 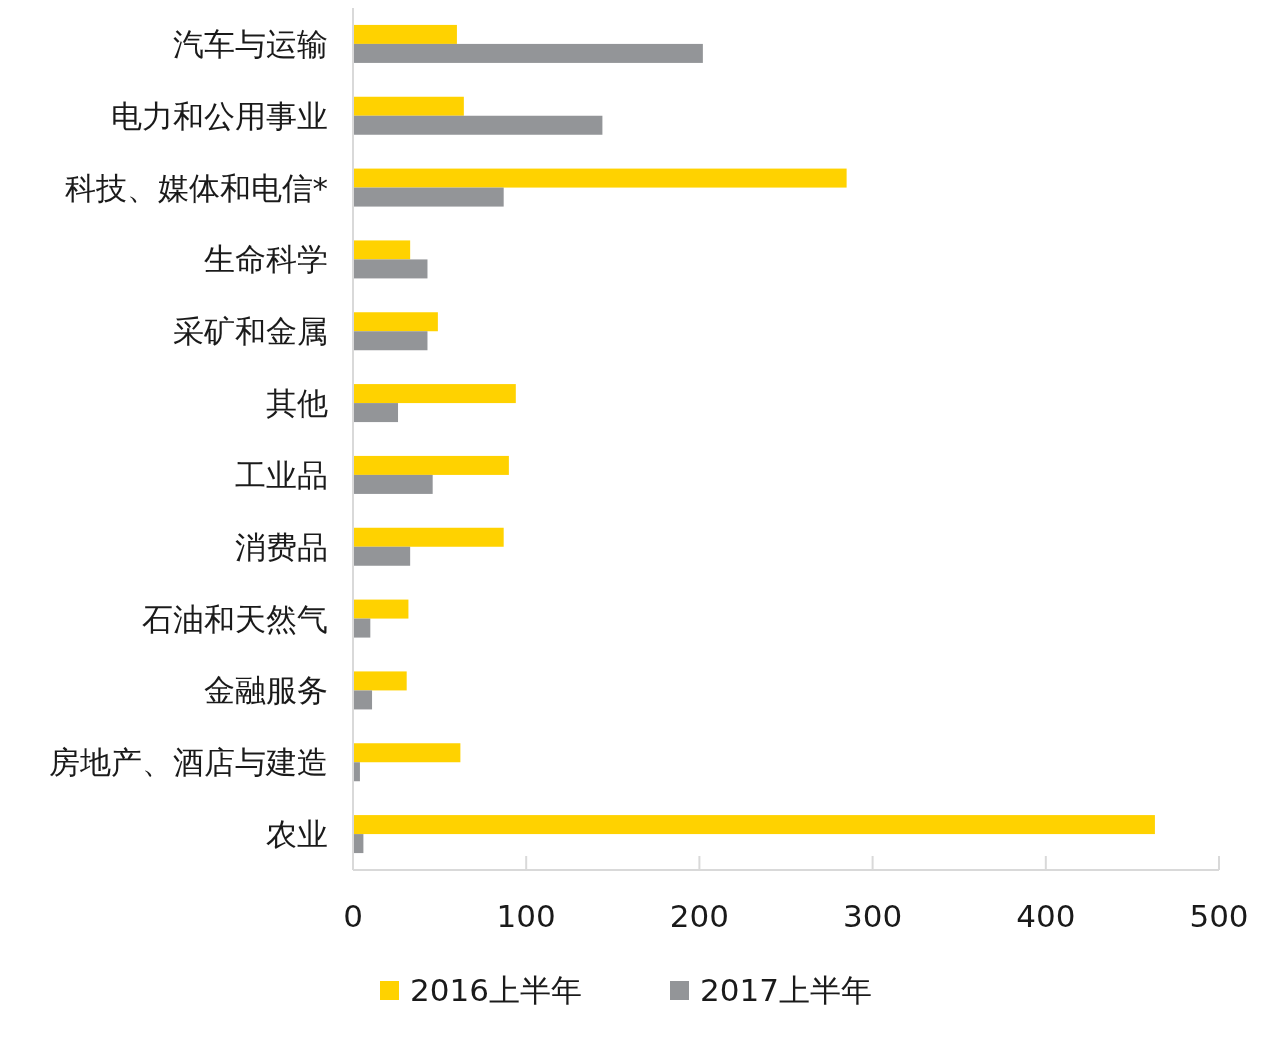 I want to click on x-tick-label: 200, so click(x=699, y=916).